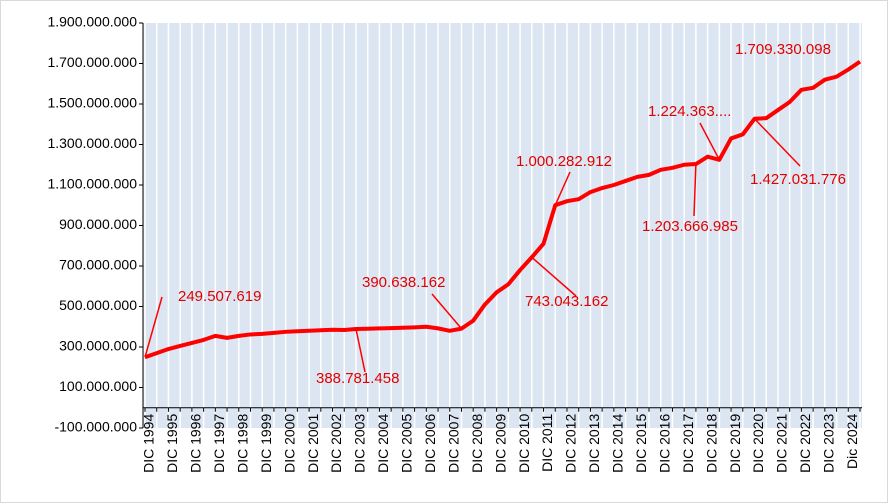  Describe the element at coordinates (477, 443) in the screenshot. I see `x-tick-label: DIC 2008` at that location.